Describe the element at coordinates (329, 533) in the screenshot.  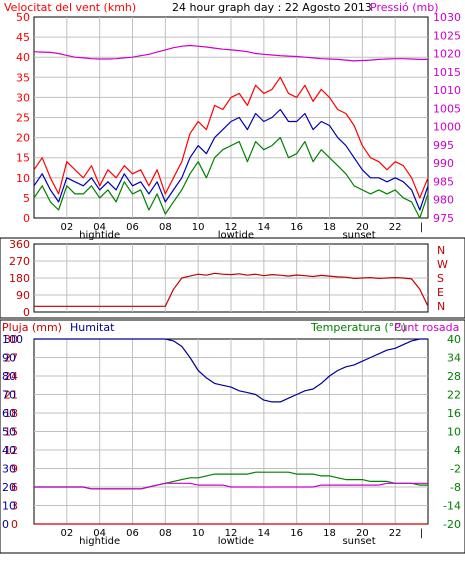
I see `climate-x-tick: 18` at that location.